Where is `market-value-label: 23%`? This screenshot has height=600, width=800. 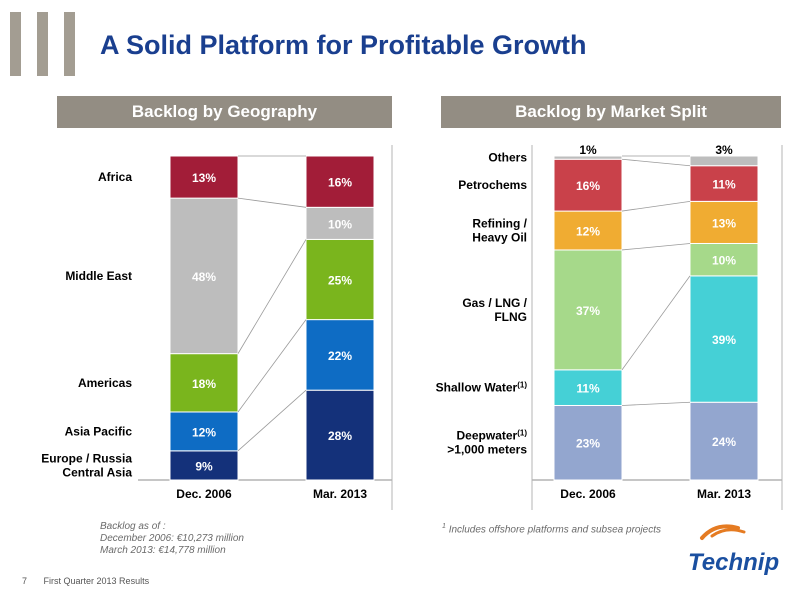
market-value-label: 23% is located at coordinates (588, 444).